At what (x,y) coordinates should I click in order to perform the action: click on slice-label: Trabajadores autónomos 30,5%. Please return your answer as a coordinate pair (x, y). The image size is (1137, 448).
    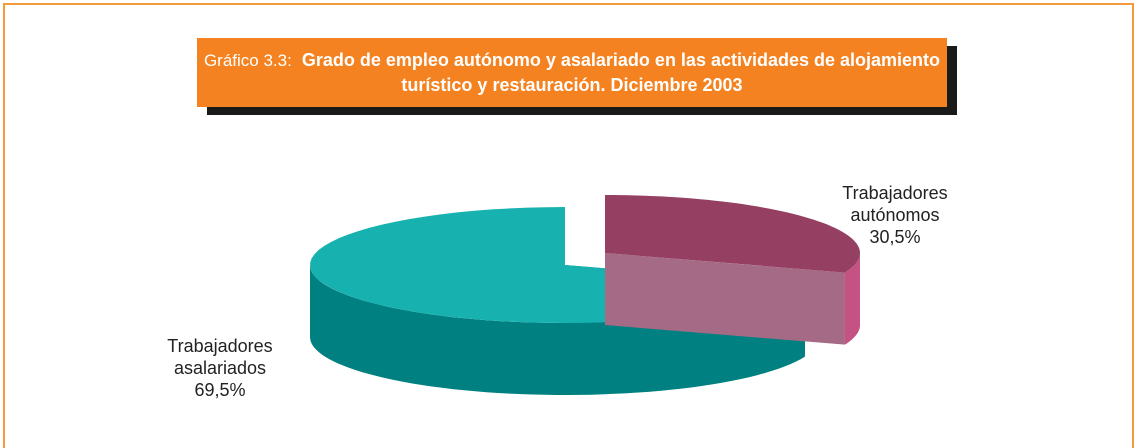
    Looking at the image, I should click on (895, 215).